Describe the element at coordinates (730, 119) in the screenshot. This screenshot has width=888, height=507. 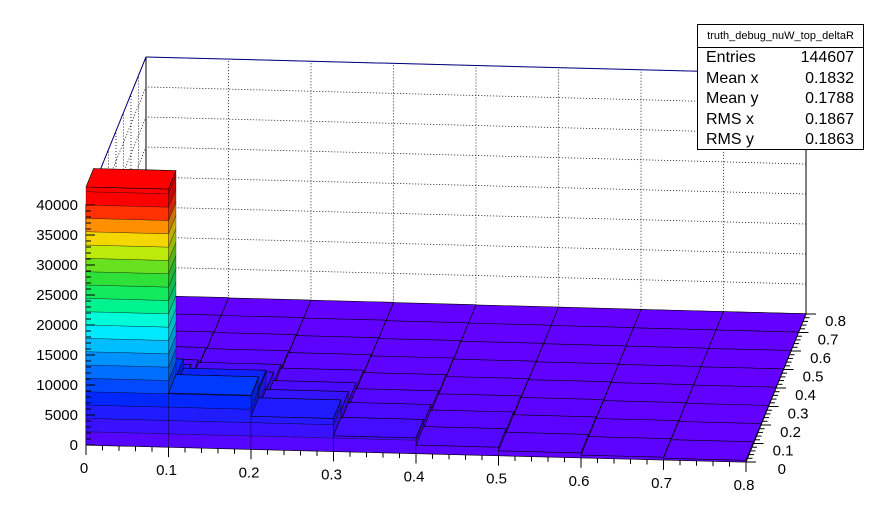
I see `stats-label: RMS x` at that location.